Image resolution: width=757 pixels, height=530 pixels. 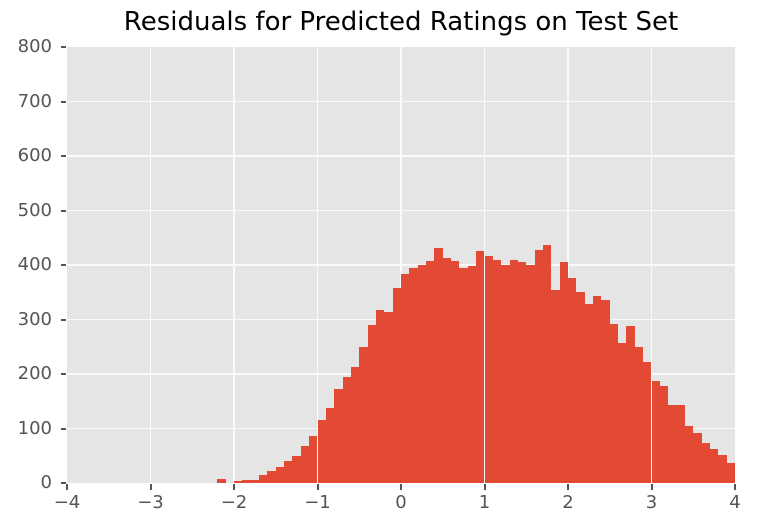 I want to click on y-tick-label: 700, so click(x=34, y=101).